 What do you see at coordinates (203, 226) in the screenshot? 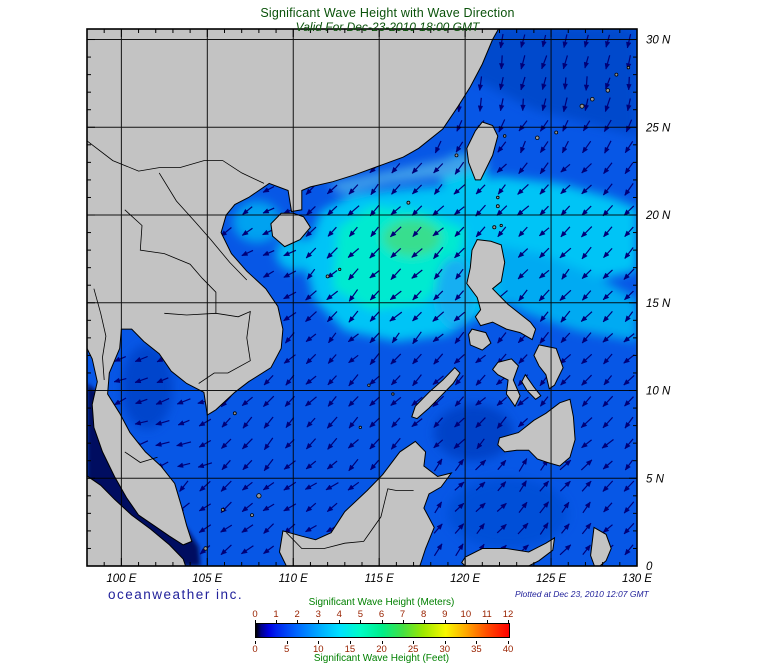
I see `border-line` at bounding box center [203, 226].